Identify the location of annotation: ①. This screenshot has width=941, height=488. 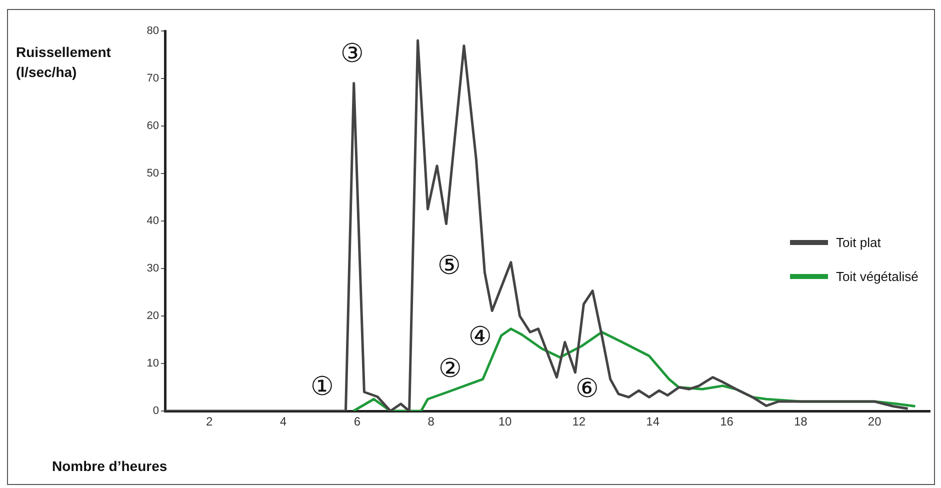
(322, 387).